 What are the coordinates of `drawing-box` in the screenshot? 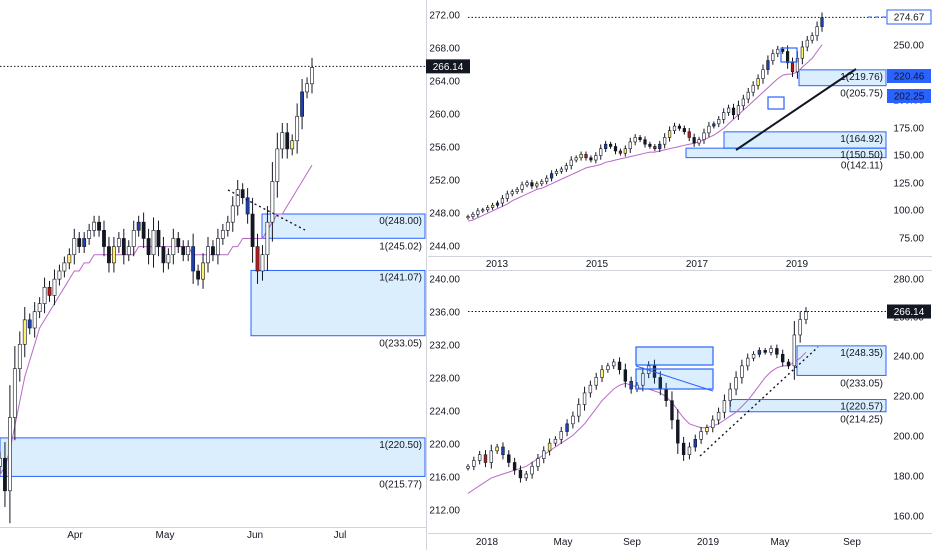 It's located at (789, 55).